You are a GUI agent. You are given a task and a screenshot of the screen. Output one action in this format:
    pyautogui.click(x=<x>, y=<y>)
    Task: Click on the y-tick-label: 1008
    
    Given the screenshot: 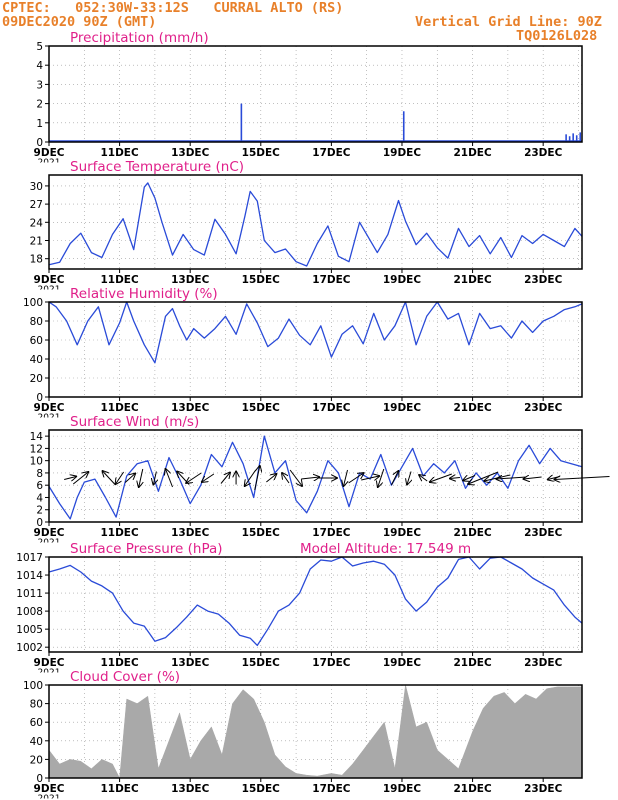 What is the action you would take?
    pyautogui.click(x=29, y=612)
    